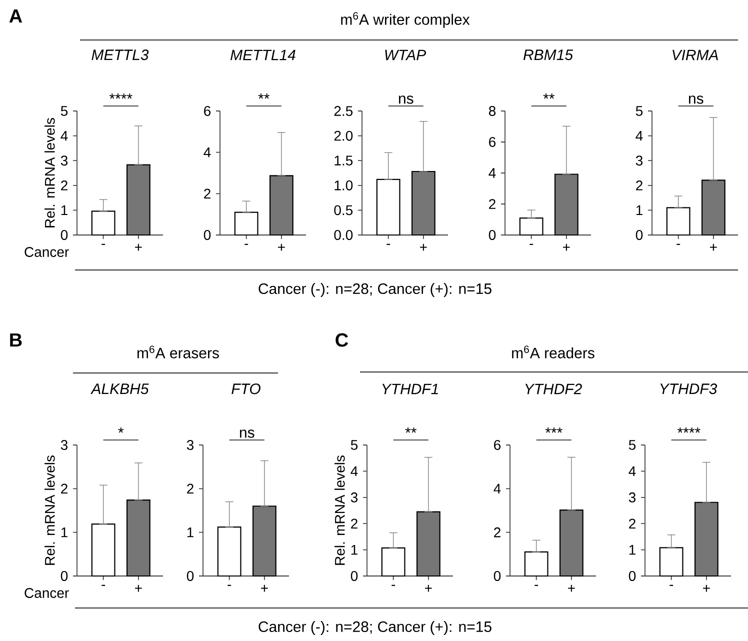  Describe the element at coordinates (689, 389) in the screenshot. I see `chart-title: YTHDF3` at that location.